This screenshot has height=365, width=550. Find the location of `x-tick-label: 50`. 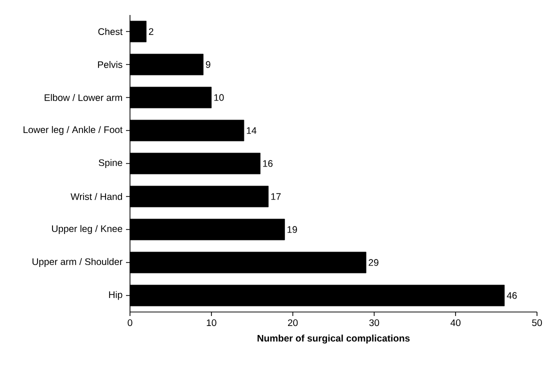

x-tick-label: 50 is located at coordinates (537, 322).